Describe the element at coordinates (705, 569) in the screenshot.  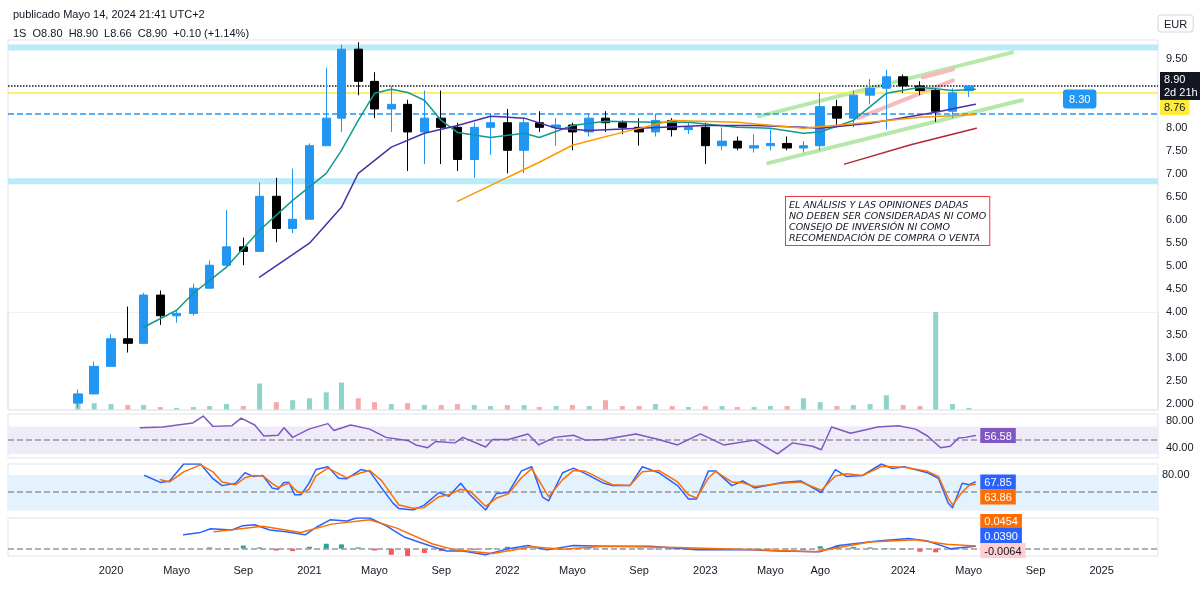
I see `x-tick-label: 2023` at that location.